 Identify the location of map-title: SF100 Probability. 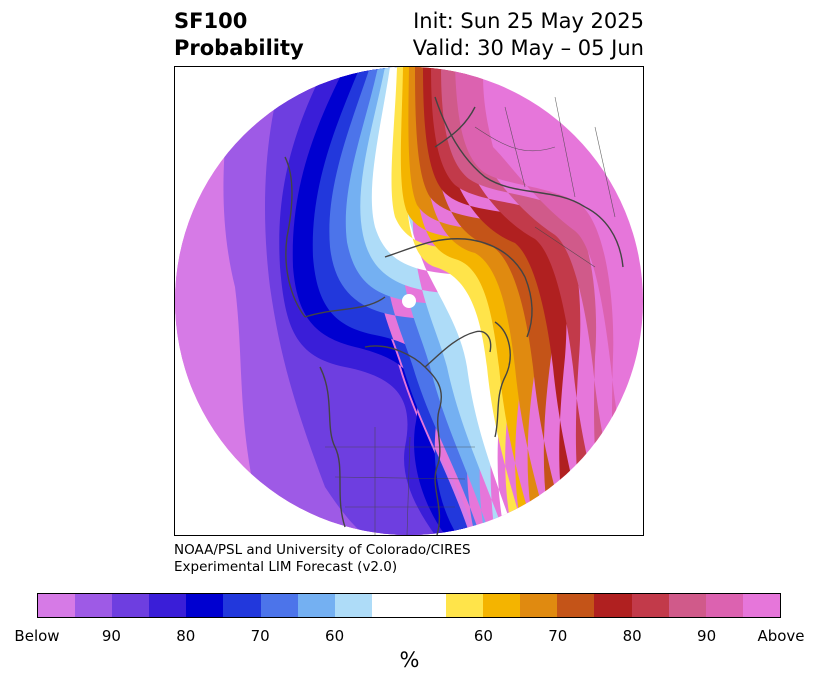
(239, 35).